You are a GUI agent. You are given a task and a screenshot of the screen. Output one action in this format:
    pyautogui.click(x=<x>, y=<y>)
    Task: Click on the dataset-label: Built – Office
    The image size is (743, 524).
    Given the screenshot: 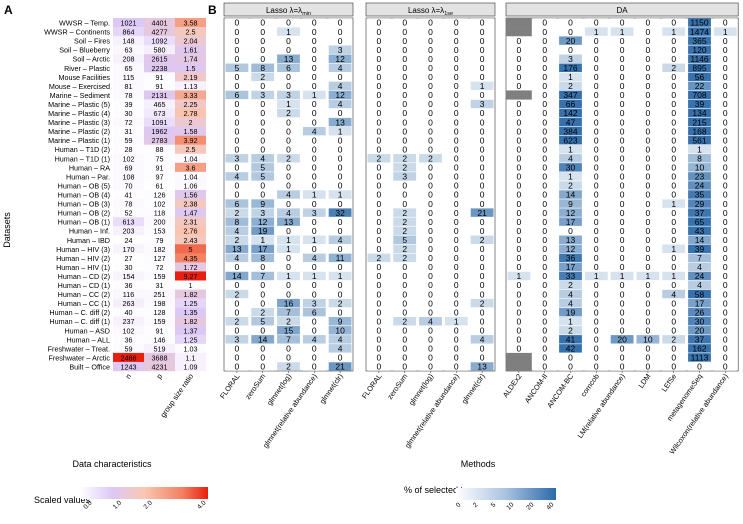 What is the action you would take?
    pyautogui.click(x=89, y=366)
    